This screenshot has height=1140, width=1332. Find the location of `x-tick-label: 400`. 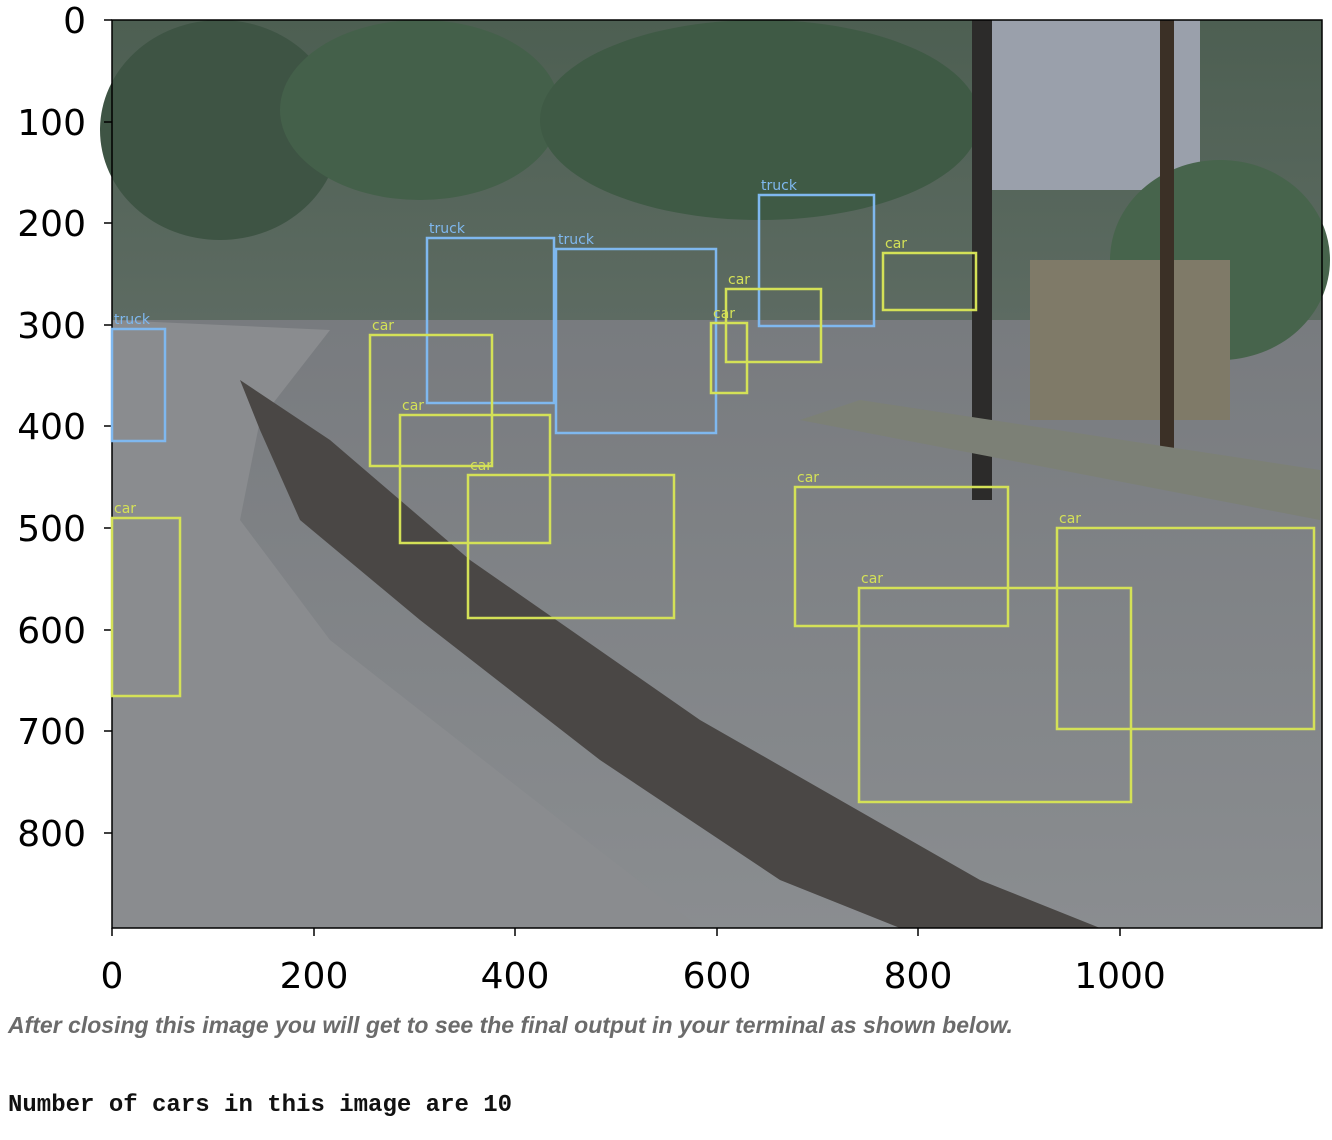

x-tick-label: 400 is located at coordinates (515, 976).